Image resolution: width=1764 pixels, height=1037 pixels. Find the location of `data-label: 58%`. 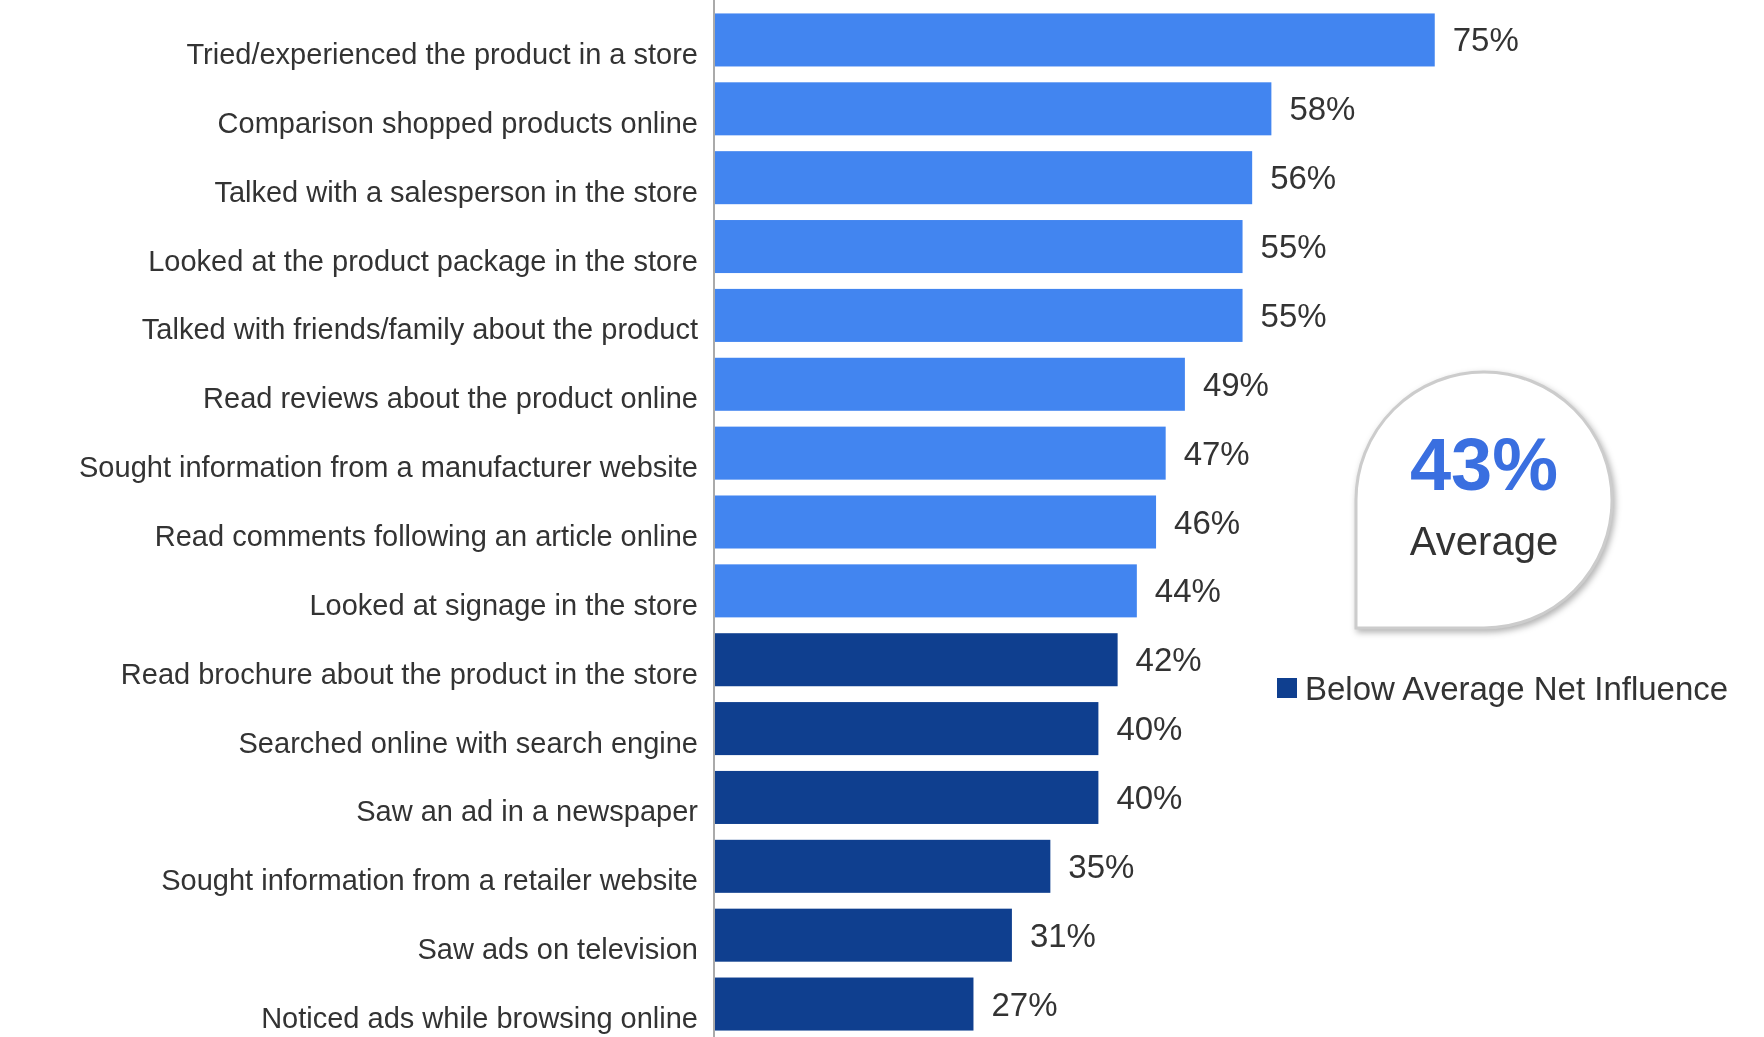

data-label: 58% is located at coordinates (1322, 109).